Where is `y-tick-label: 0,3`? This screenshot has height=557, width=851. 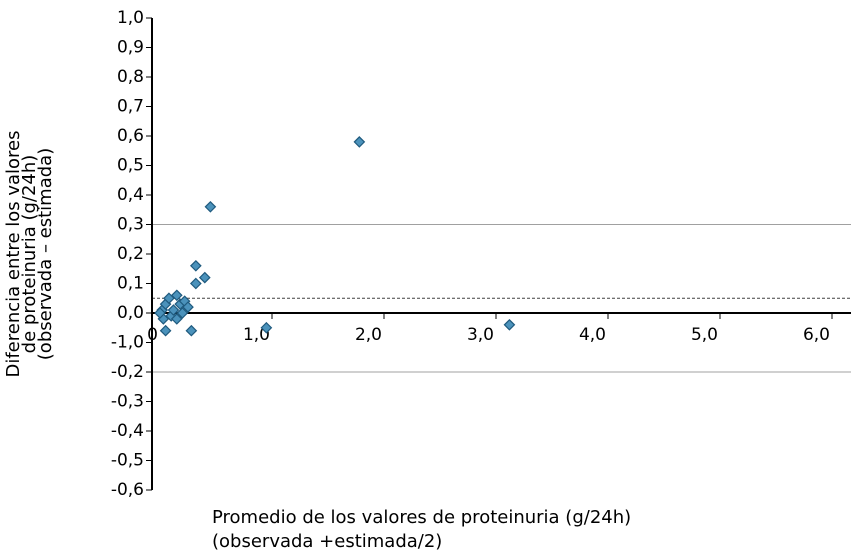
y-tick-label: 0,3 is located at coordinates (130, 225).